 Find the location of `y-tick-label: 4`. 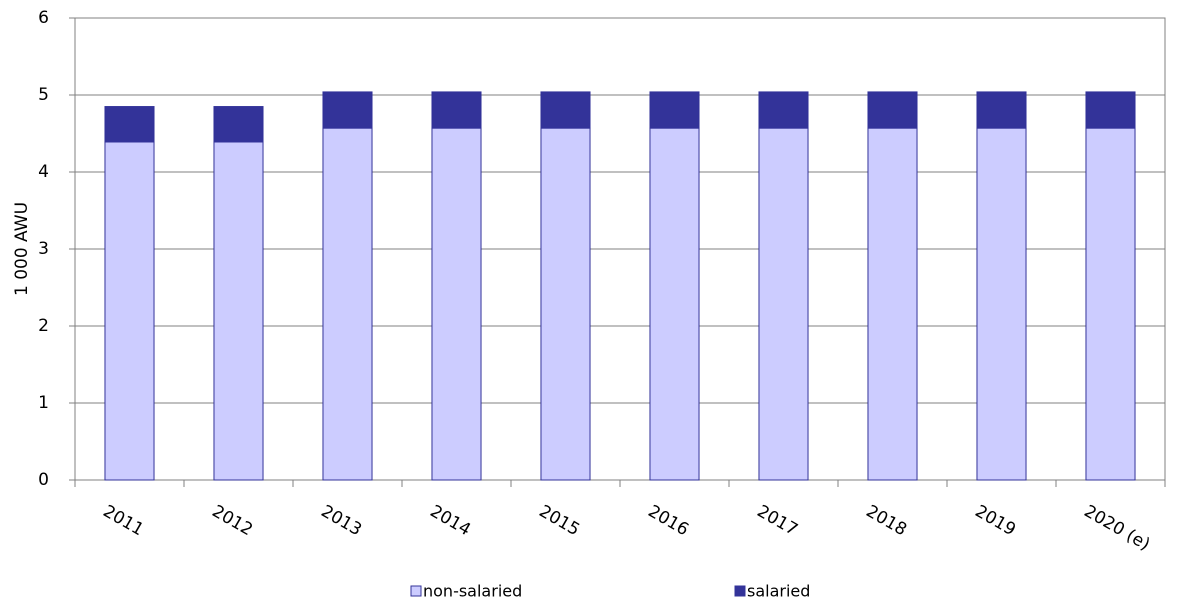

y-tick-label: 4 is located at coordinates (43, 172).